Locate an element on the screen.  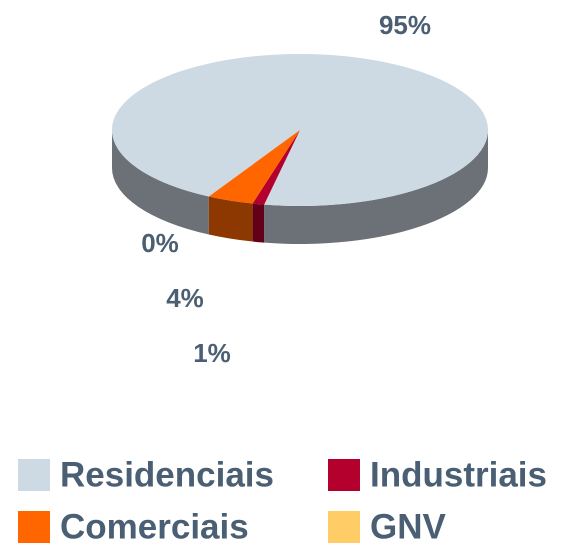
data-label: 1% is located at coordinates (212, 353).